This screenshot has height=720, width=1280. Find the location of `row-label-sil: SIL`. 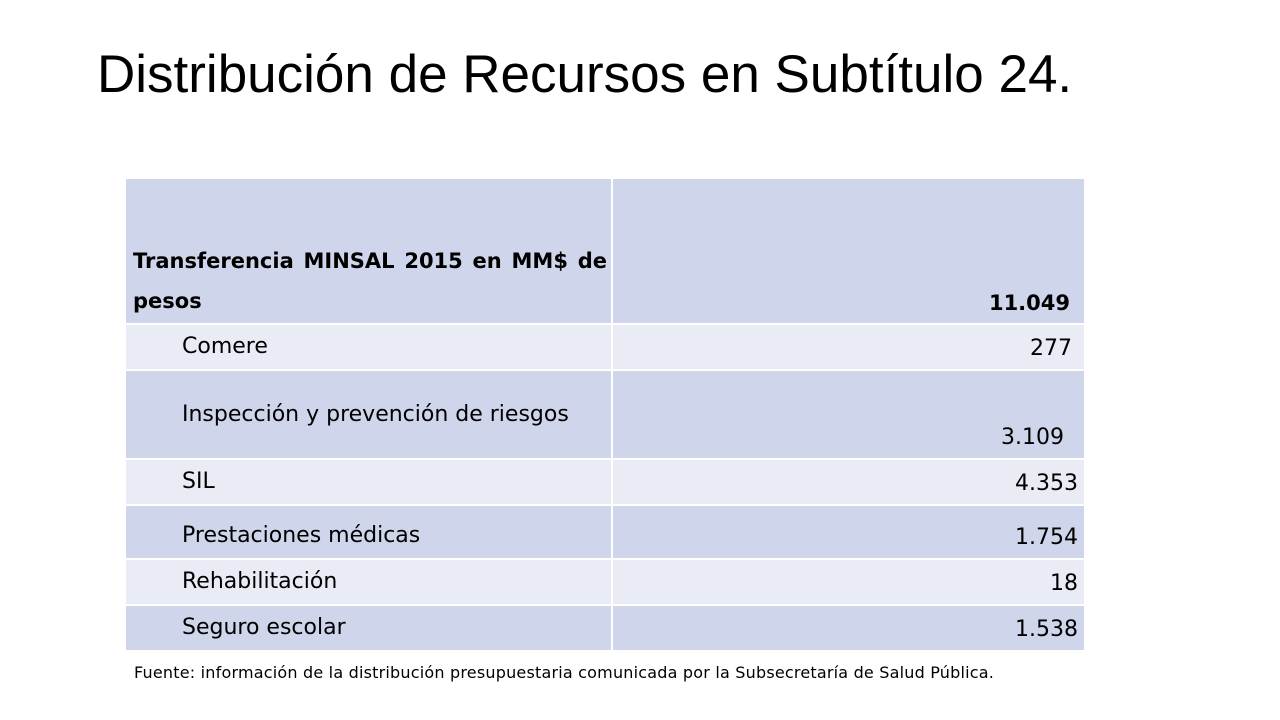

row-label-sil: SIL is located at coordinates (368, 482).